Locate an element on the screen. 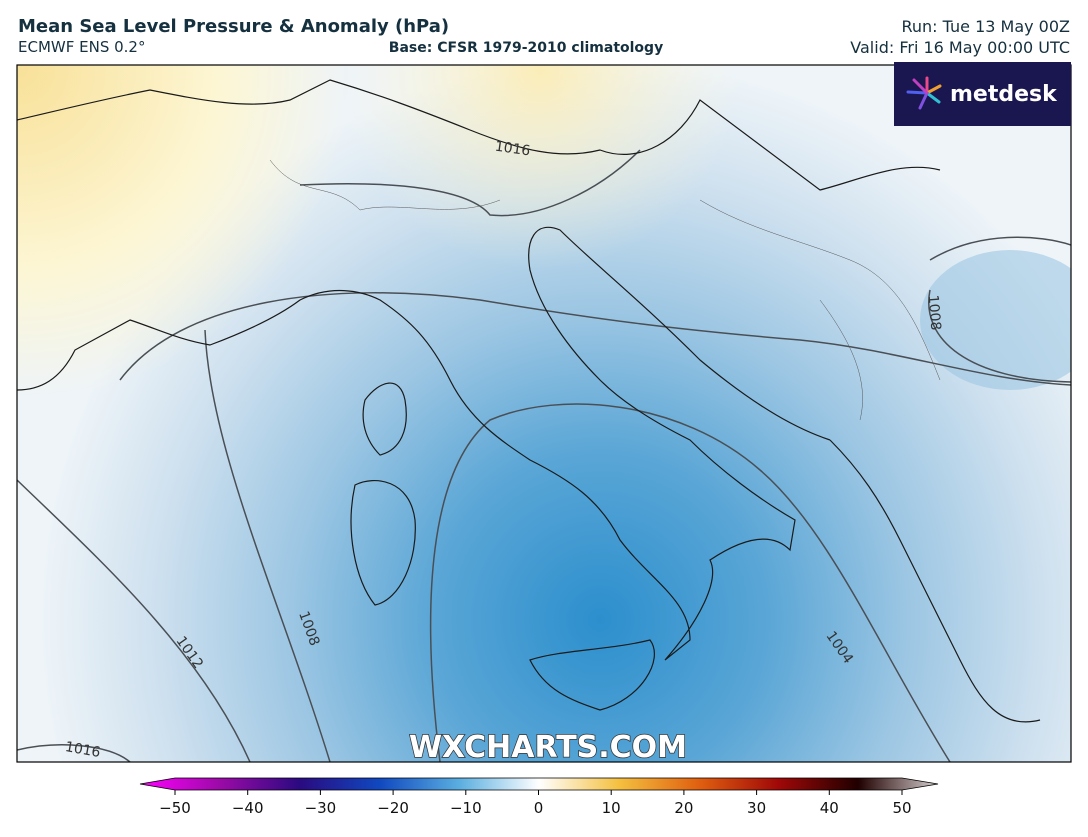 Image resolution: width=1088 pixels, height=837 pixels. colorbar-tick-label: 0 is located at coordinates (539, 808).